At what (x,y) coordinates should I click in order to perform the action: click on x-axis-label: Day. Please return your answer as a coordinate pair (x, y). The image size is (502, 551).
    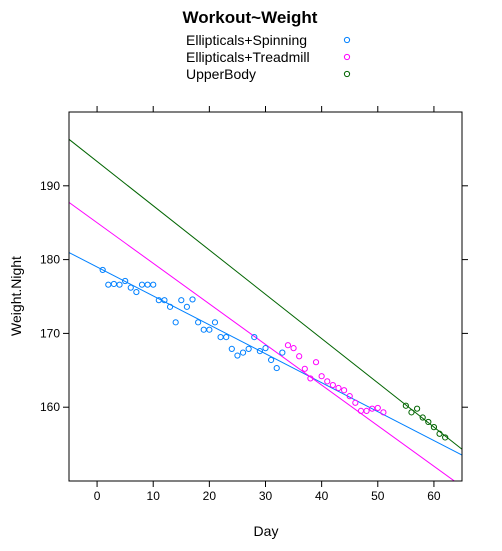
    Looking at the image, I should click on (266, 531).